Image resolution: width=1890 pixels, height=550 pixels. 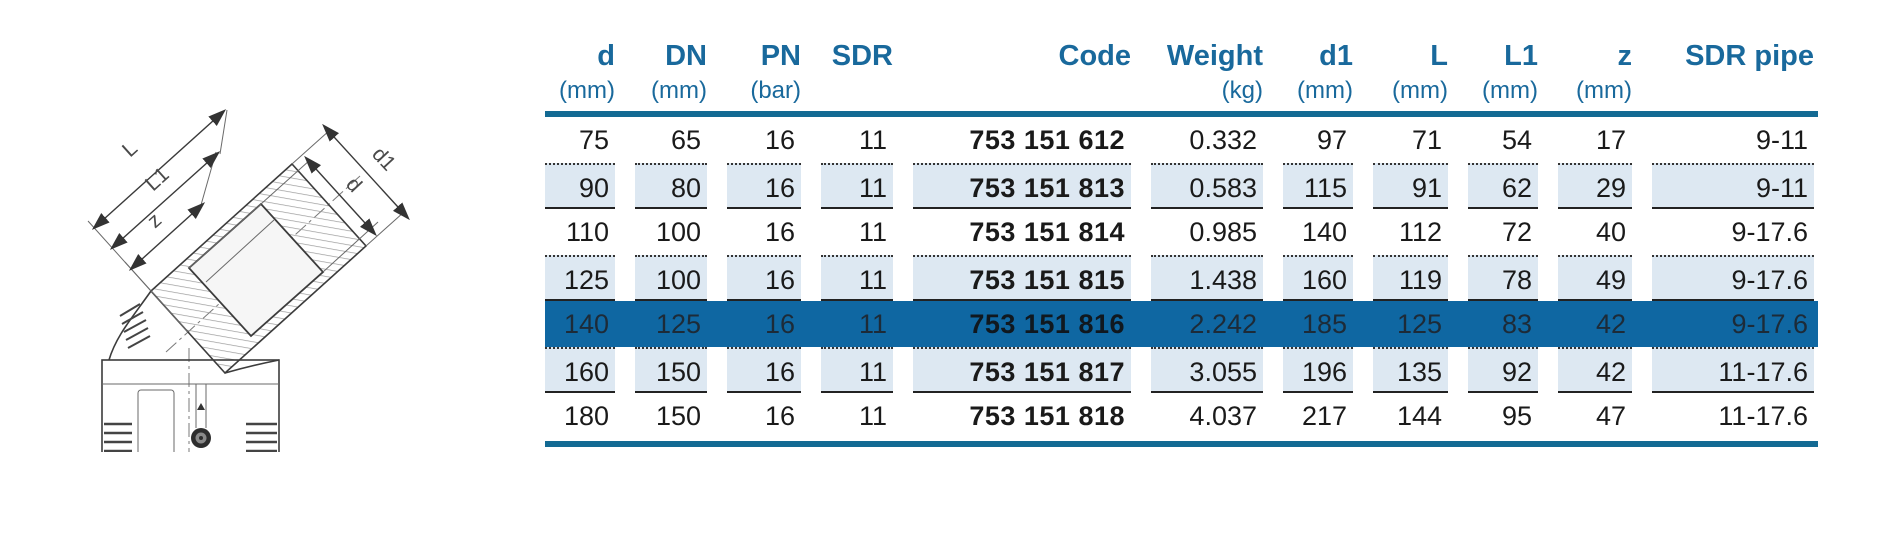 What do you see at coordinates (156, 420) in the screenshot?
I see `label-plate` at bounding box center [156, 420].